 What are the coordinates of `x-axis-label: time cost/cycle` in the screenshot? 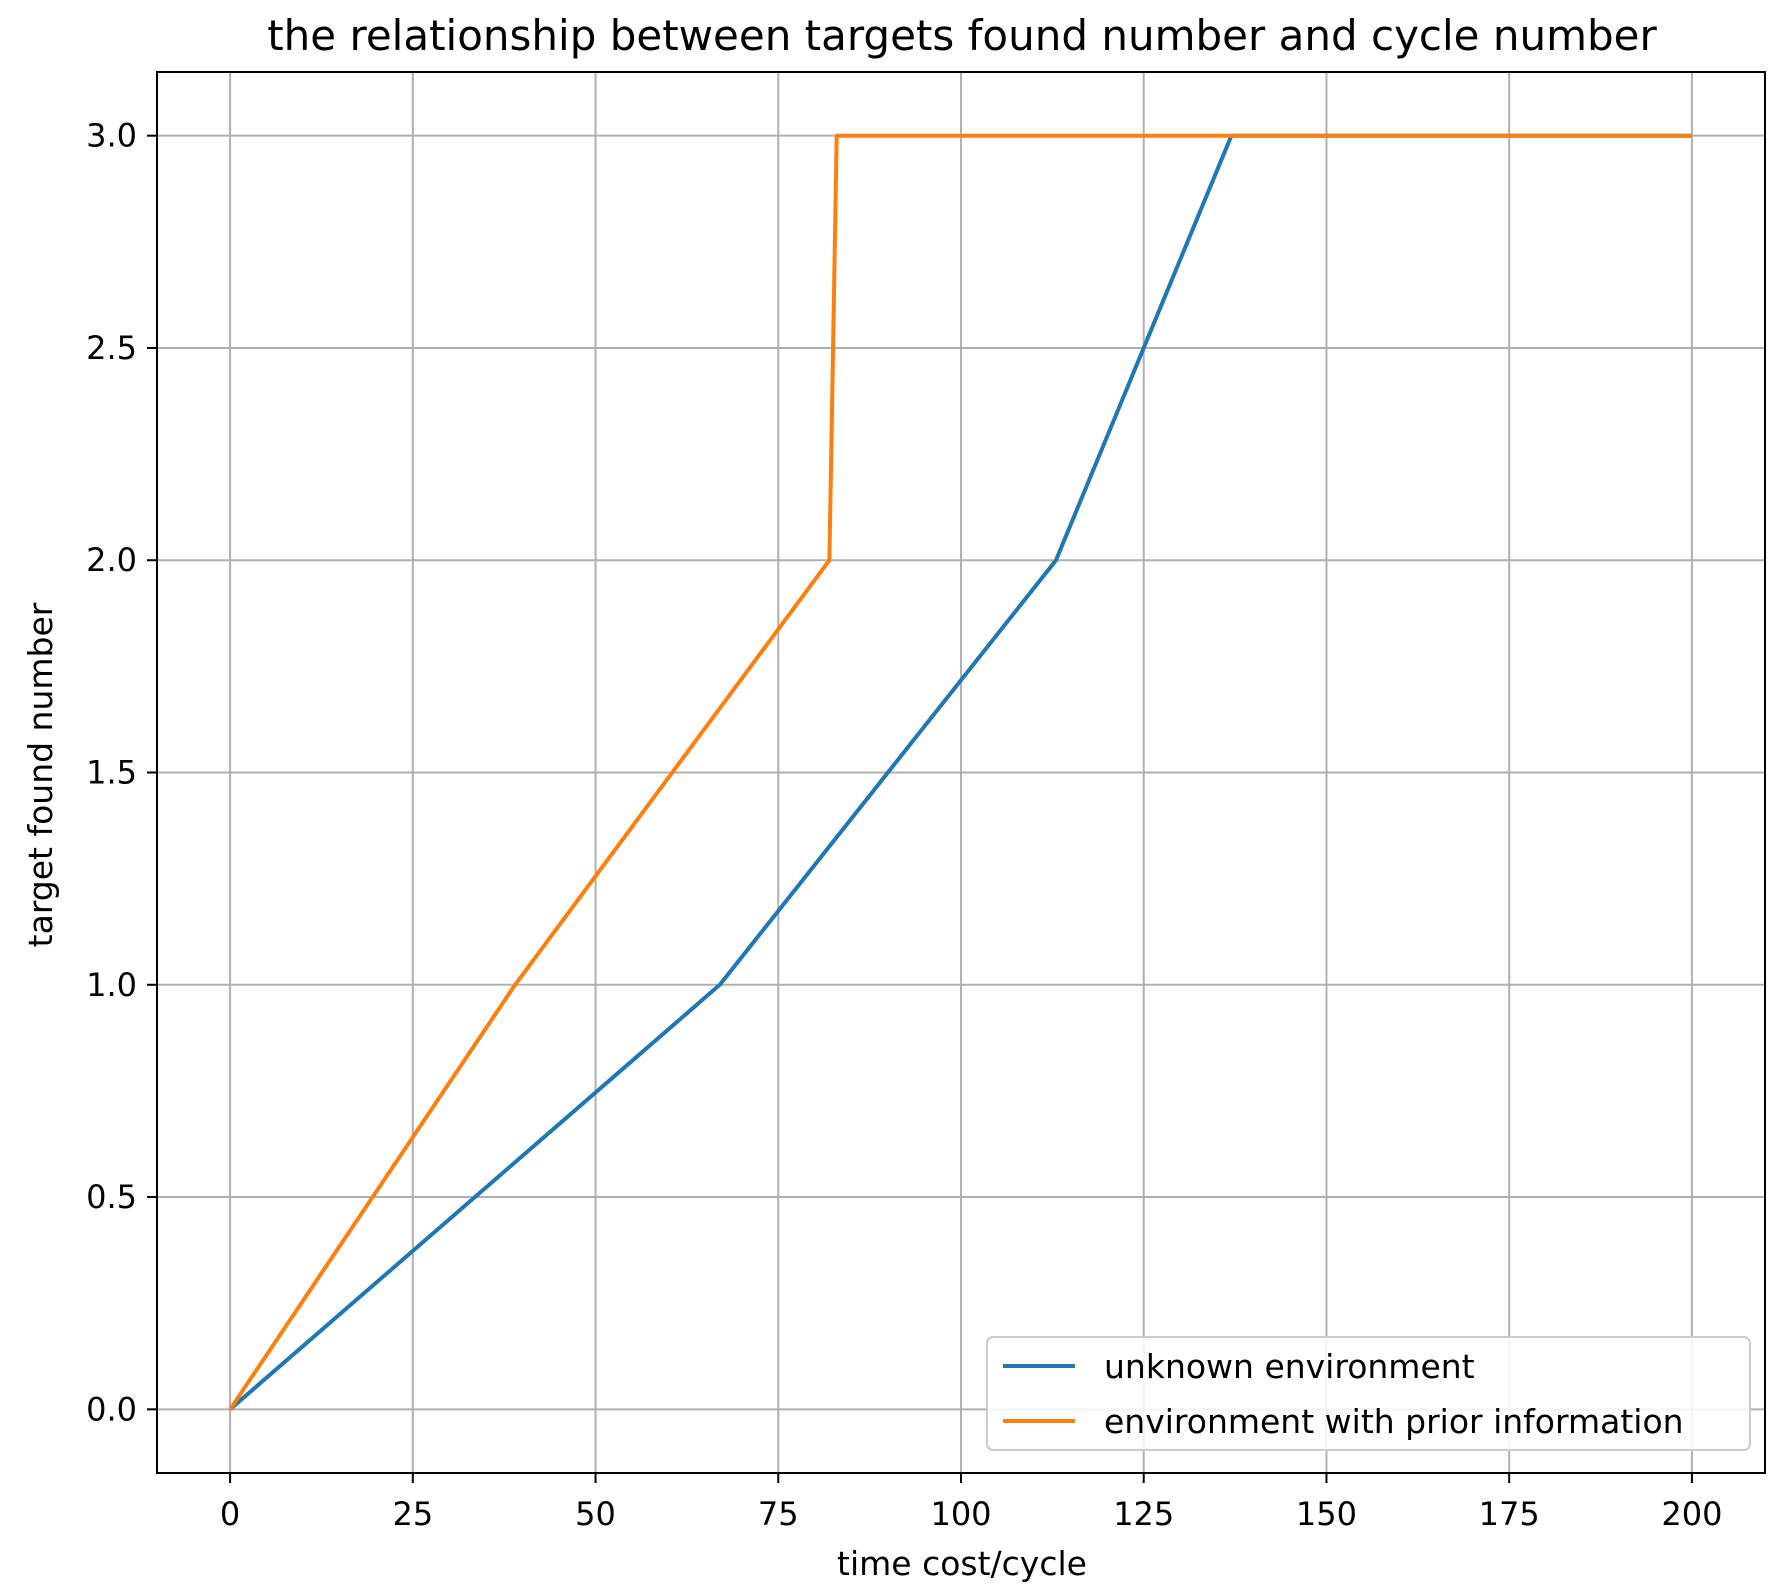 It's located at (962, 1563).